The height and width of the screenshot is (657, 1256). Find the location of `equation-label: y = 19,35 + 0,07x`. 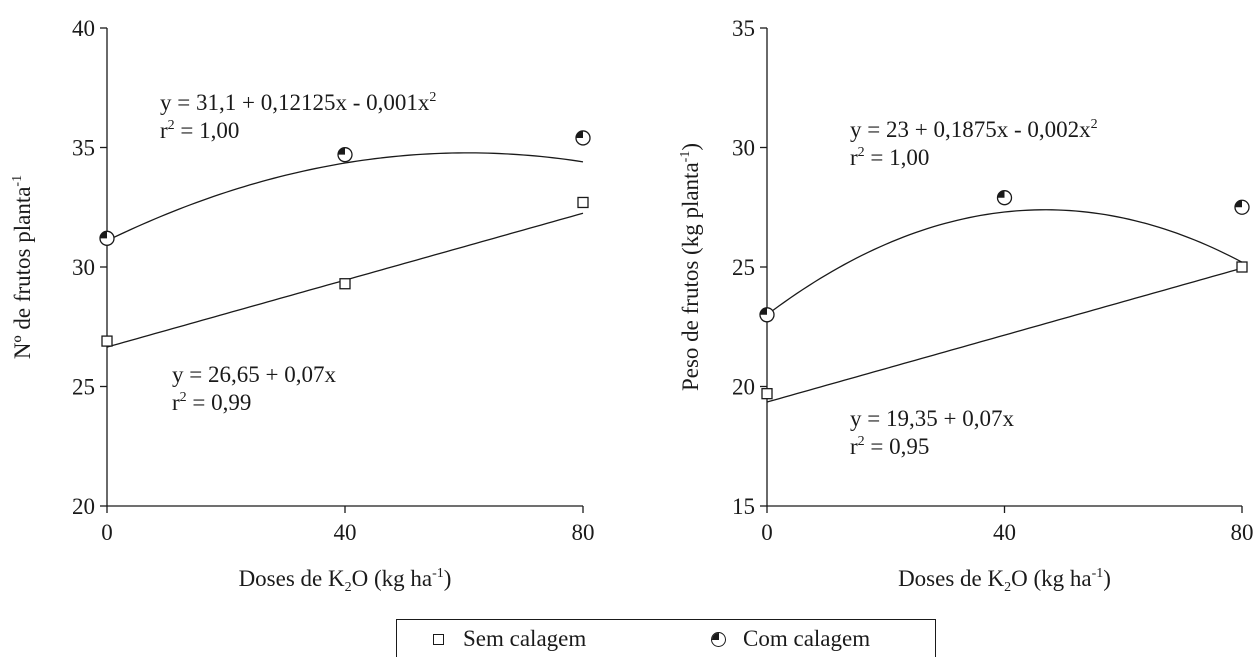

equation-label: y = 19,35 + 0,07x is located at coordinates (932, 418).